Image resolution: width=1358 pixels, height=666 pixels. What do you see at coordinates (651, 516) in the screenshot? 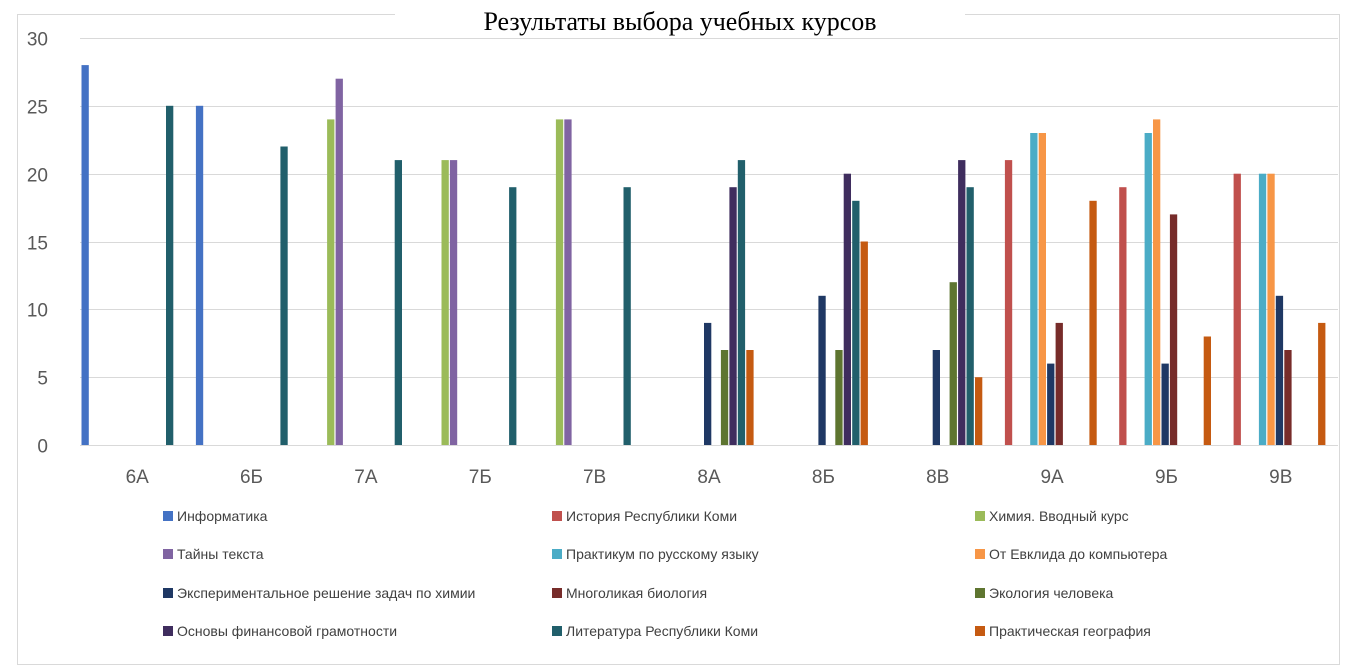
I see `legend-label: История Республики Коми` at bounding box center [651, 516].